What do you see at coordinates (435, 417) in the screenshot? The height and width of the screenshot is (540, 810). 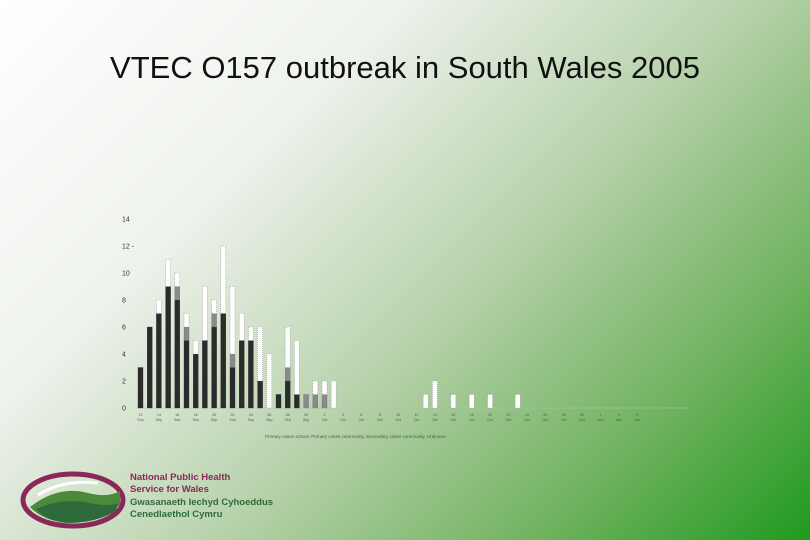 I see `x-tick-label: 14 Oct` at bounding box center [435, 417].